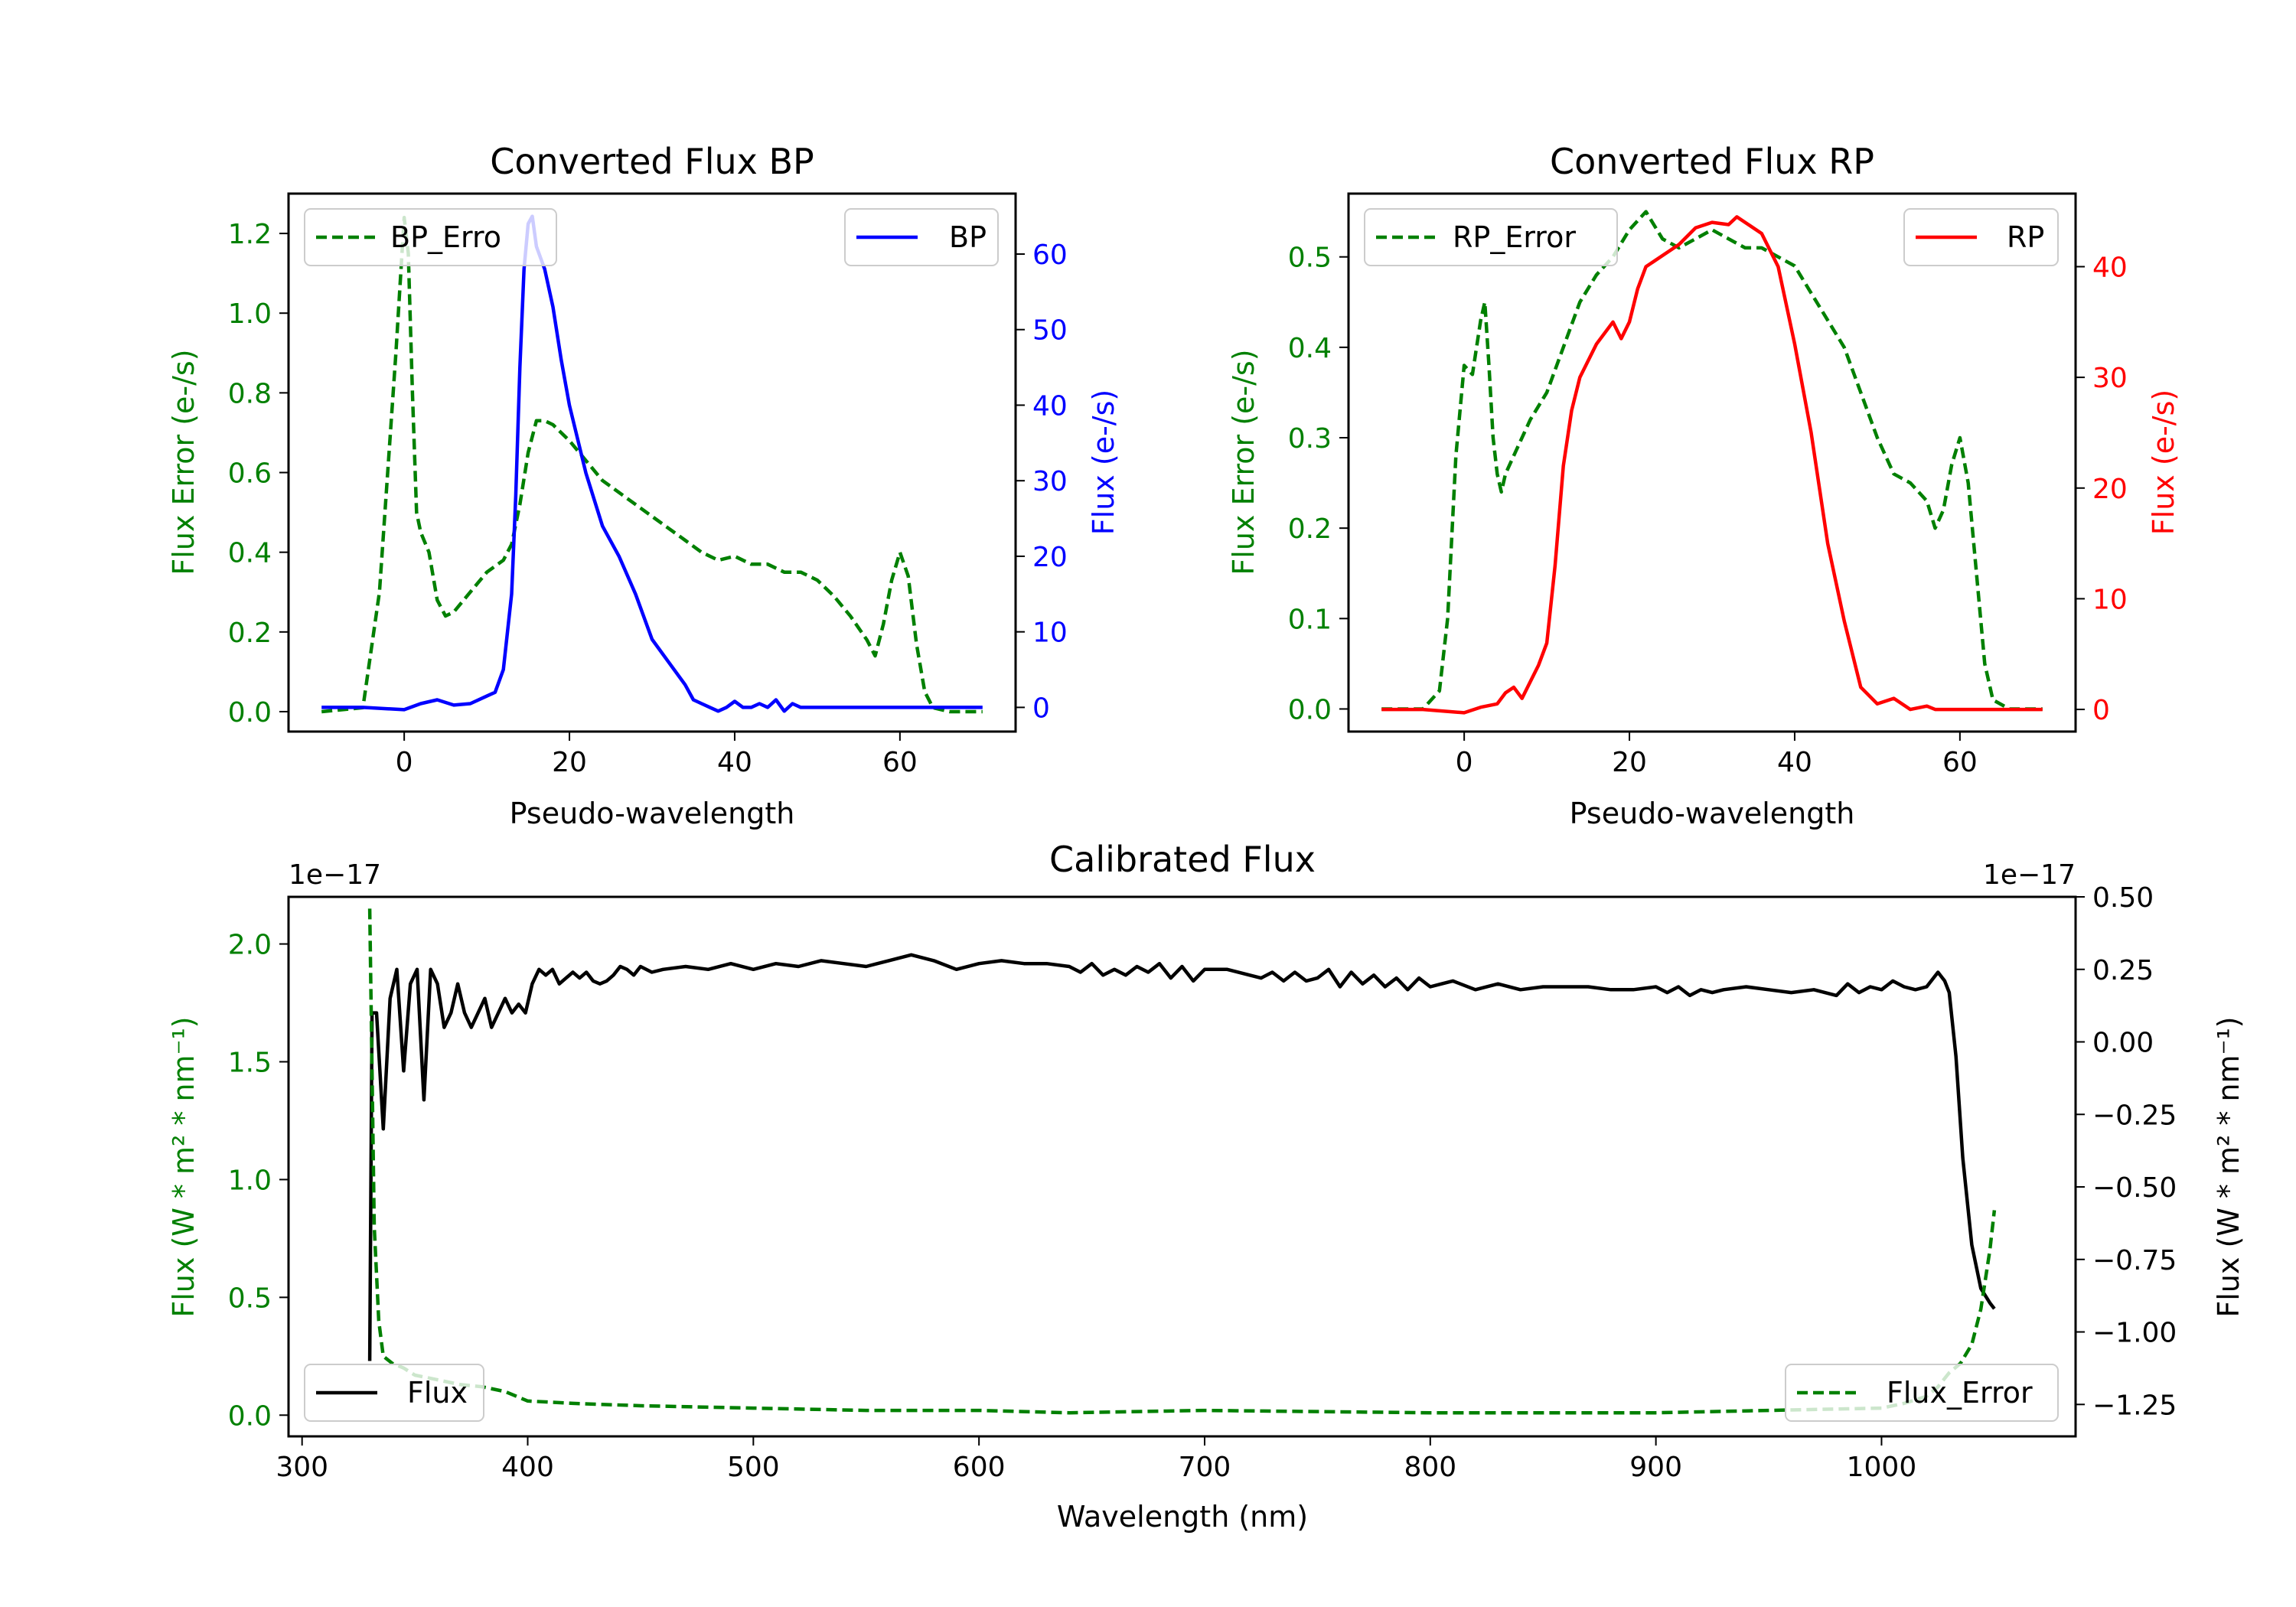 This screenshot has width=2296, height=1607. Describe the element at coordinates (968, 237) in the screenshot. I see `bp-legend-label: BP` at that location.